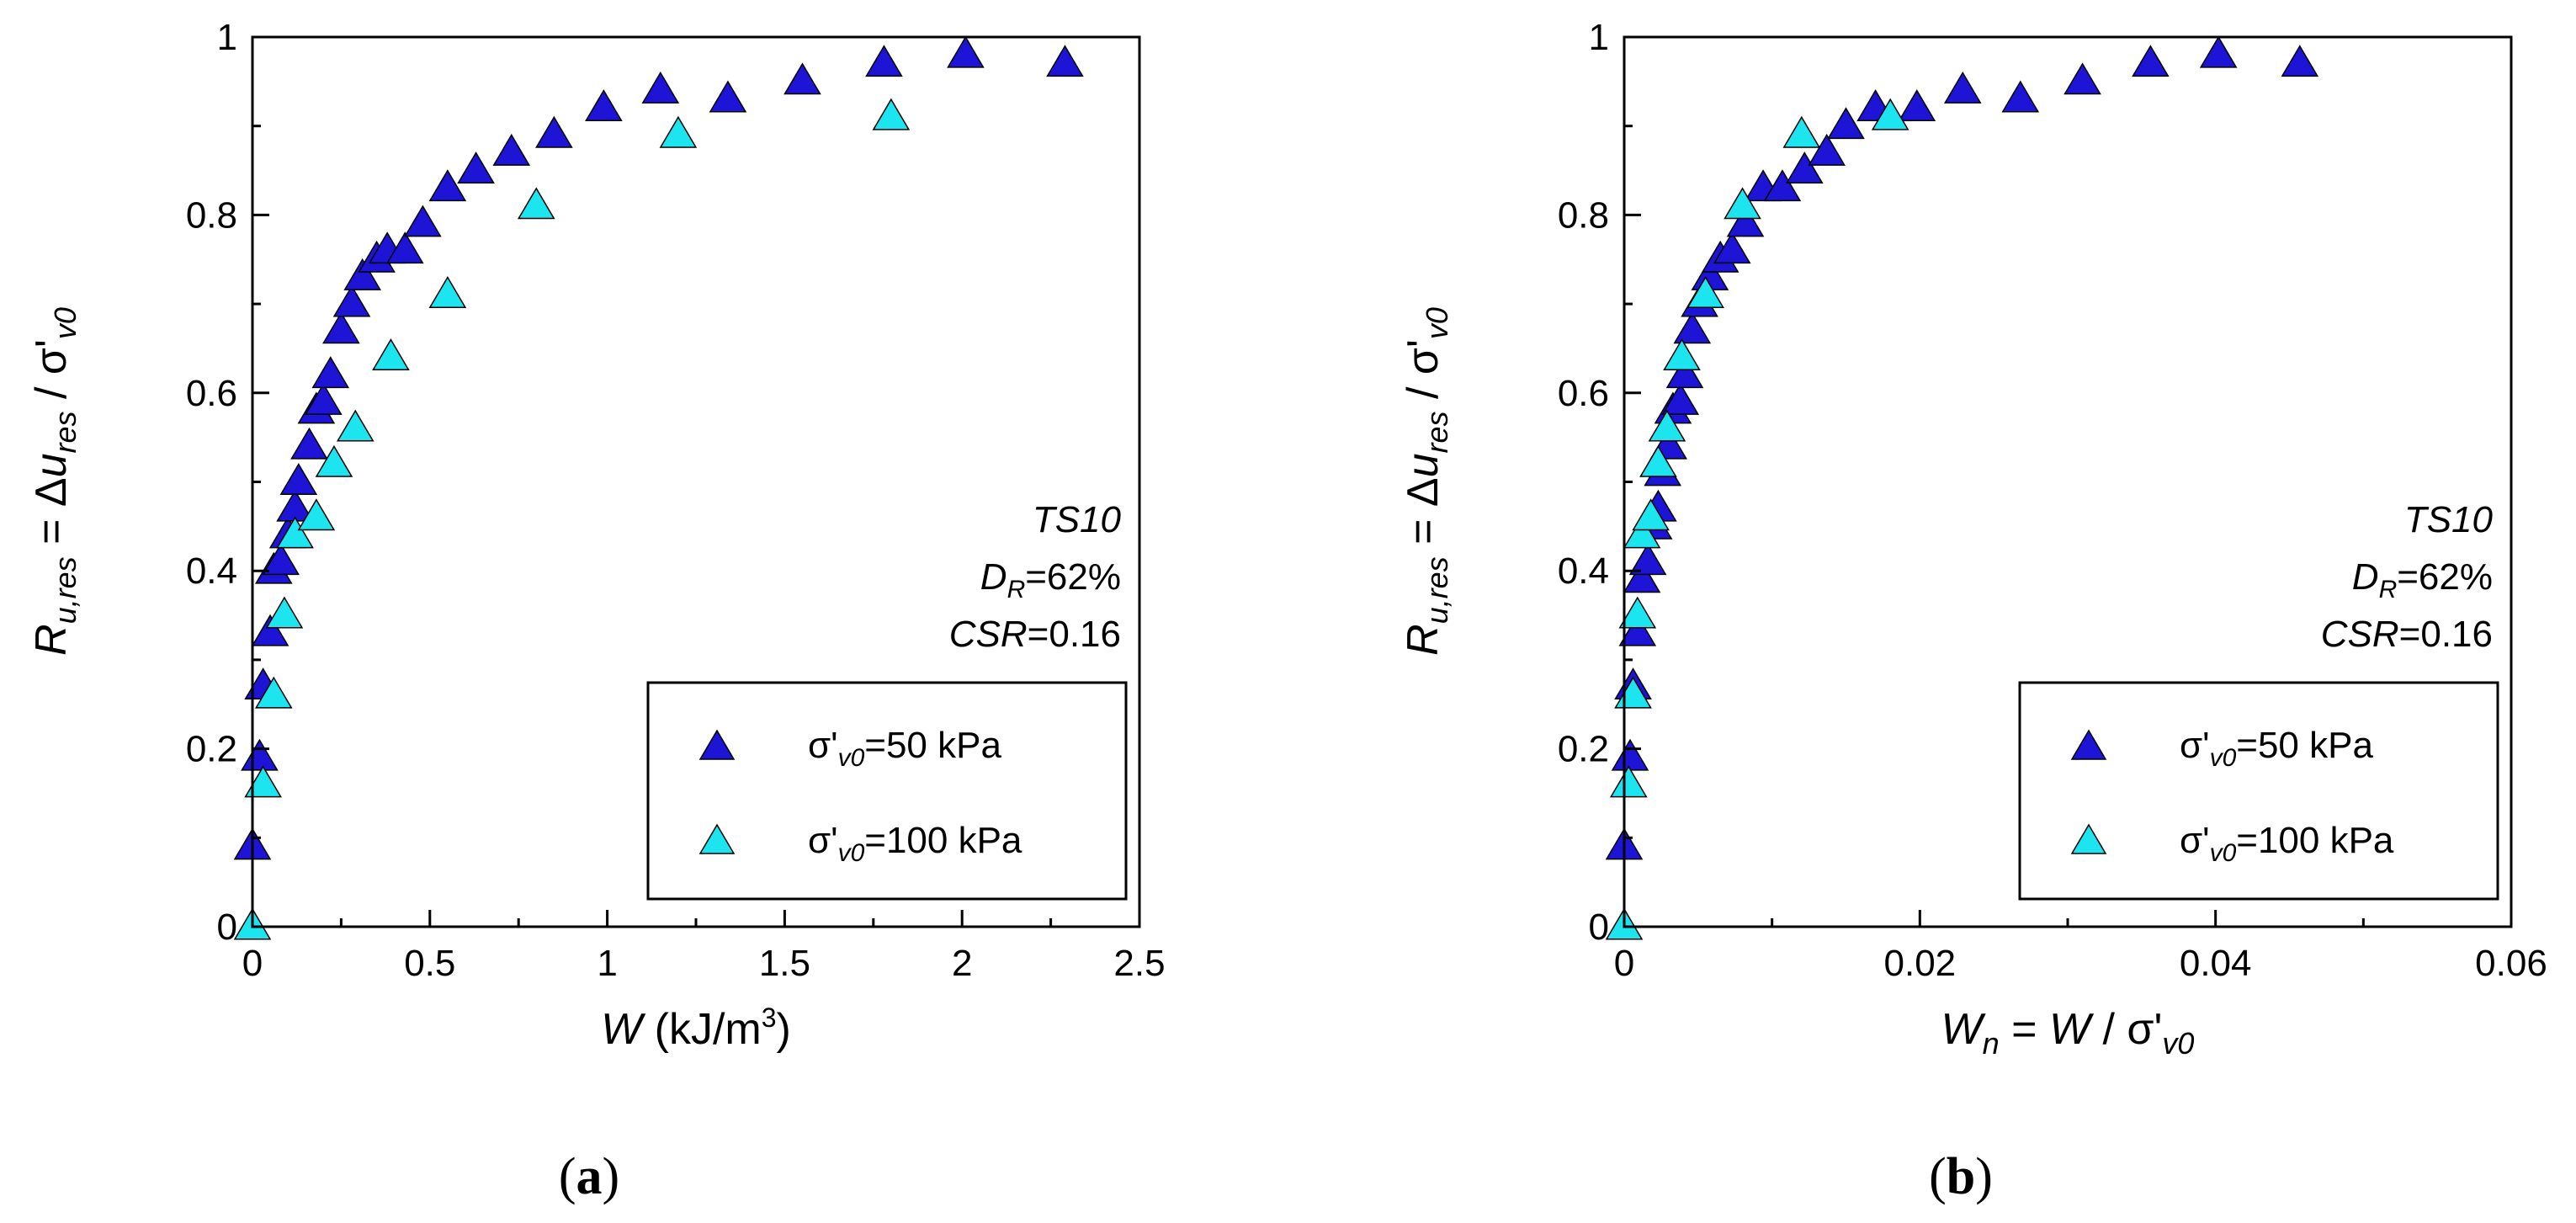  I want to click on panel-a-legend-box, so click(887, 791).